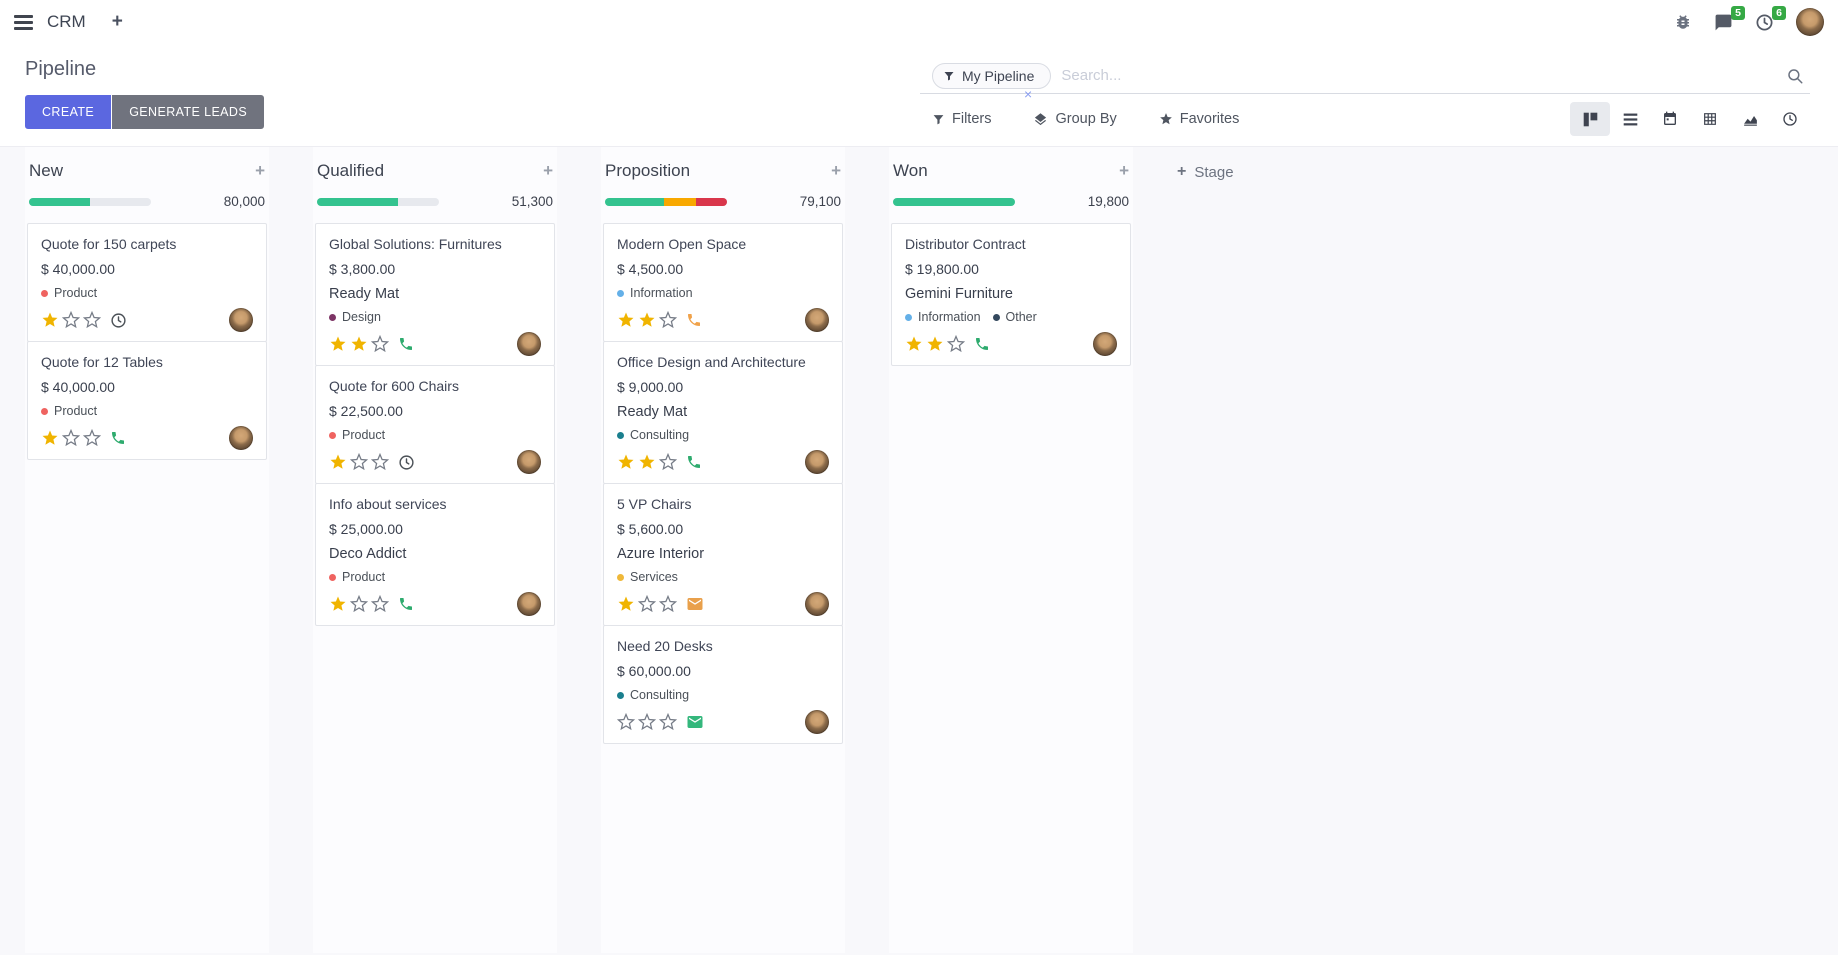 This screenshot has height=955, width=1838. I want to click on app-name: CRM, so click(66, 21).